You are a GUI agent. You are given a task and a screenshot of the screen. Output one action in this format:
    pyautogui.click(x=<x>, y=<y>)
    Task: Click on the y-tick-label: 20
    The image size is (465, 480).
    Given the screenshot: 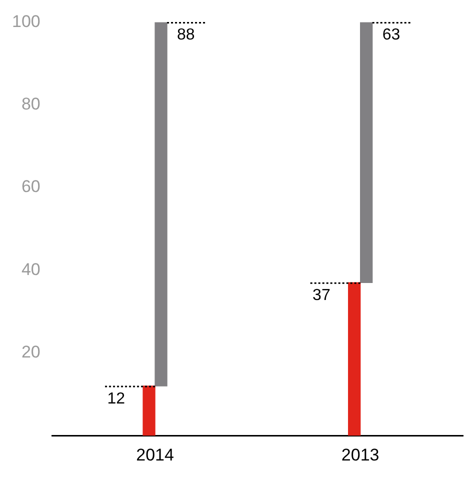 What is the action you would take?
    pyautogui.click(x=30, y=352)
    